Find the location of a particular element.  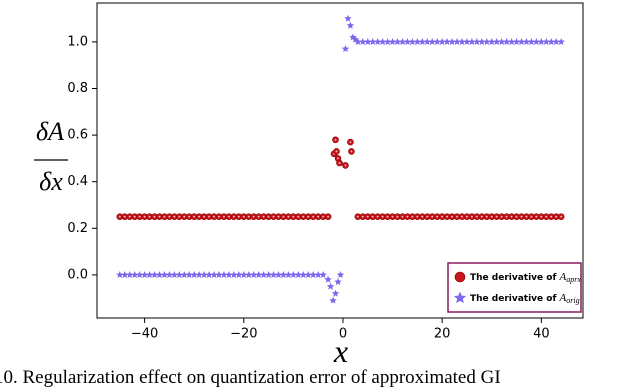

x-tick-label: −40 is located at coordinates (144, 334).